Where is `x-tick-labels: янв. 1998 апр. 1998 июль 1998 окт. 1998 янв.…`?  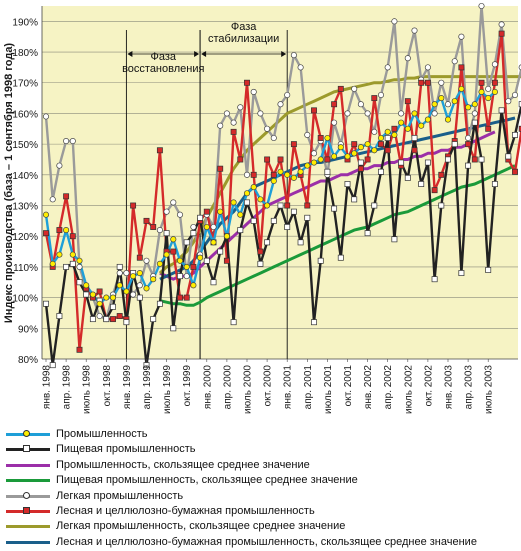 x-tick-labels: янв. 1998 апр. 1998 июль 1998 окт. 1998 янв.… is located at coordinates (268, 386).